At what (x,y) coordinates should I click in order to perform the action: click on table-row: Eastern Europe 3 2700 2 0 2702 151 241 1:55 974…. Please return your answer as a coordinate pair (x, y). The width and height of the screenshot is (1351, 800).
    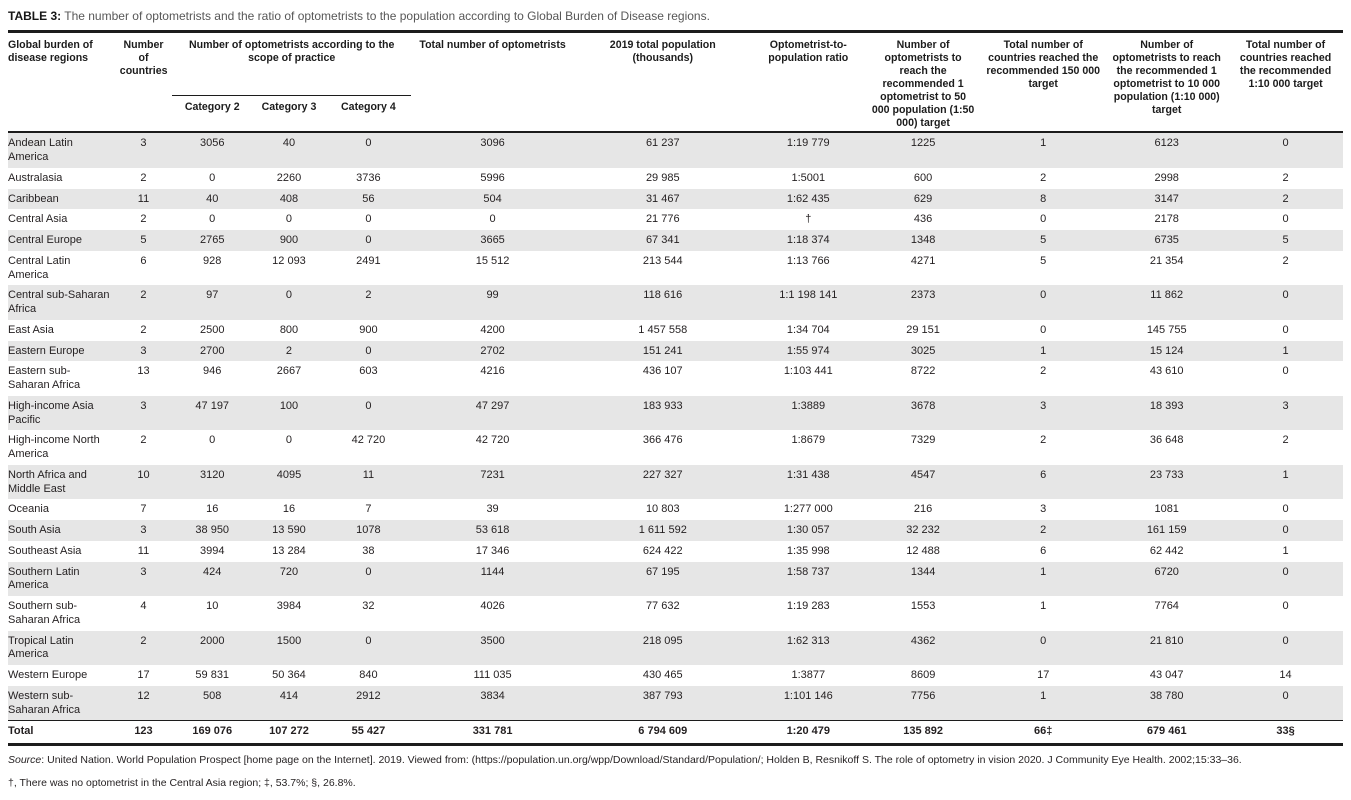
    Looking at the image, I should click on (675, 351).